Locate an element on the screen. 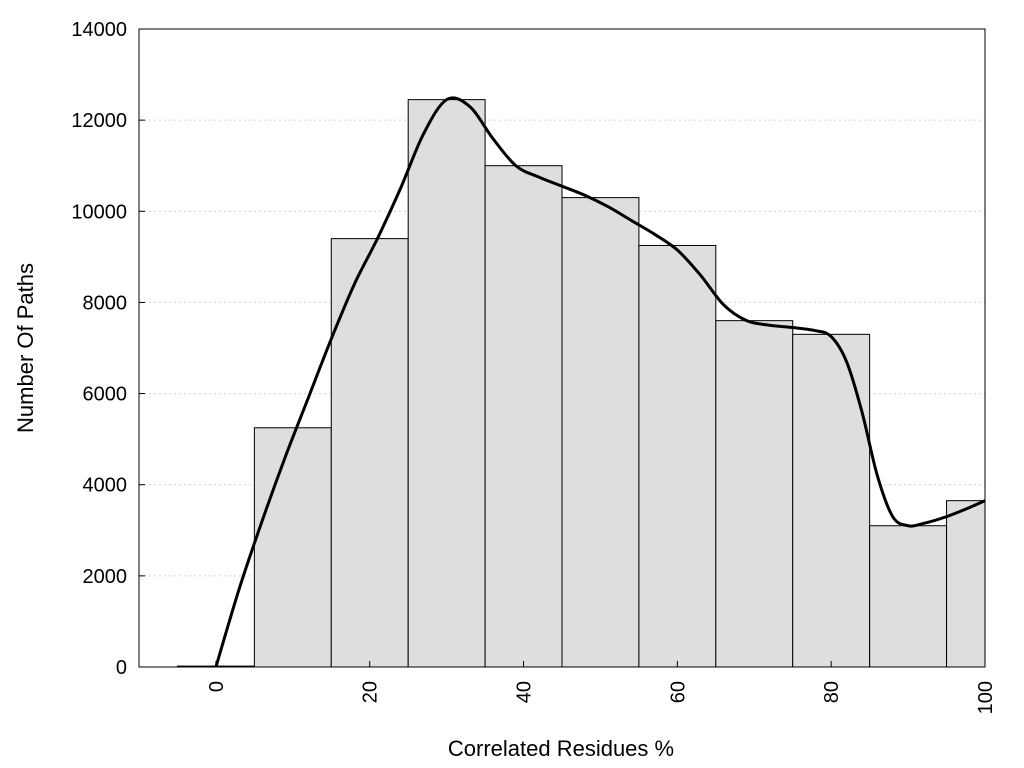 This screenshot has width=1024, height=768. y-tick-label: 6000 is located at coordinates (105, 395).